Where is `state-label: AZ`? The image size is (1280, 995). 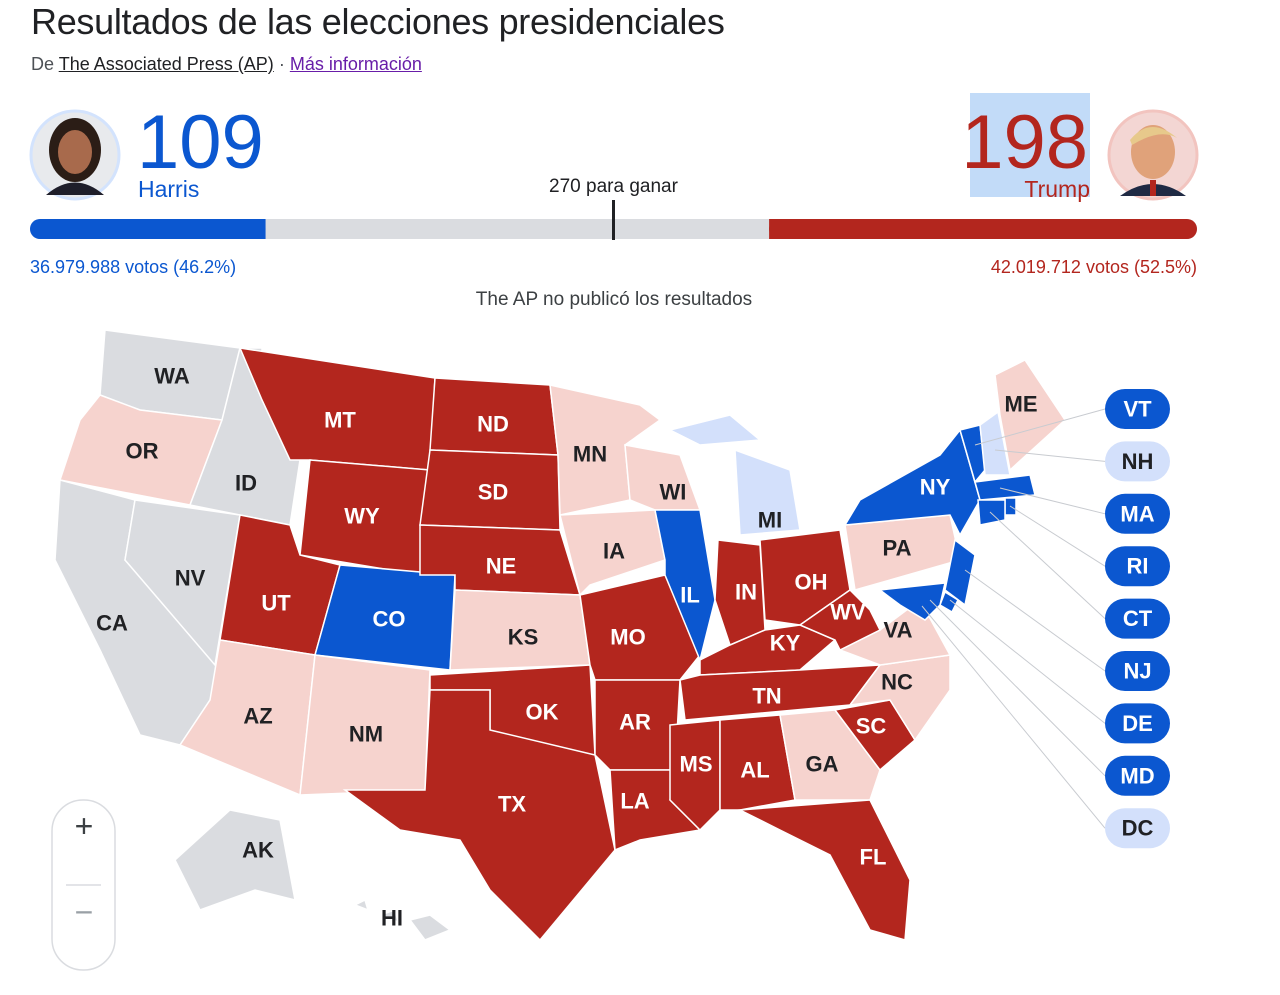
state-label: AZ is located at coordinates (257, 716).